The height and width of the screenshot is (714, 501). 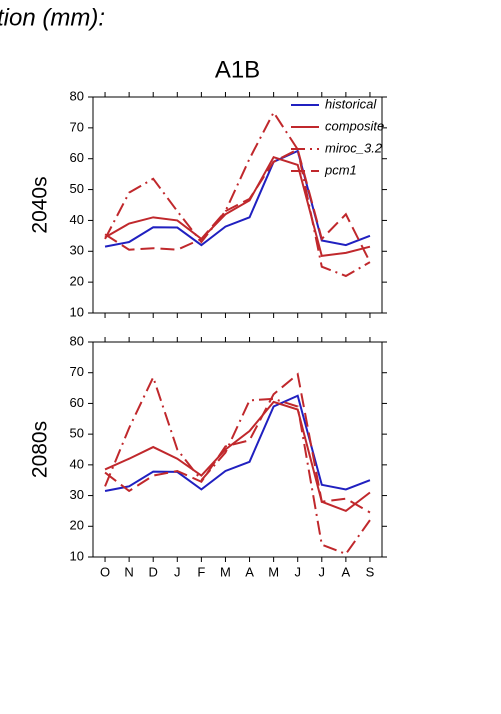 What do you see at coordinates (40, 449) in the screenshot?
I see `y-axis-label: 2080s` at bounding box center [40, 449].